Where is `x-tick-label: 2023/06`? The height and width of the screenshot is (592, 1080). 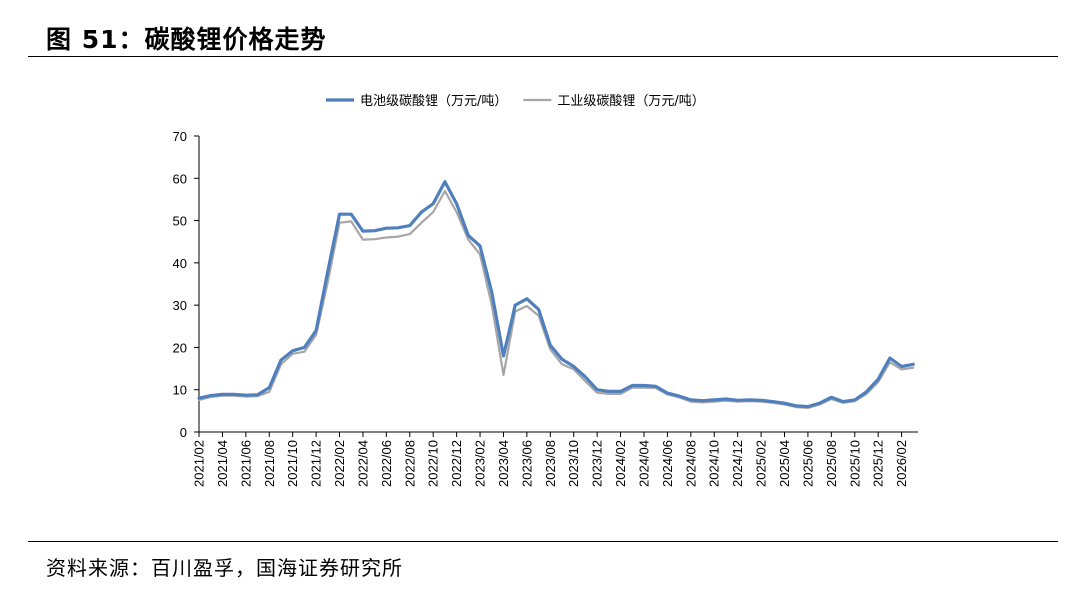
x-tick-label: 2023/06 is located at coordinates (526, 463).